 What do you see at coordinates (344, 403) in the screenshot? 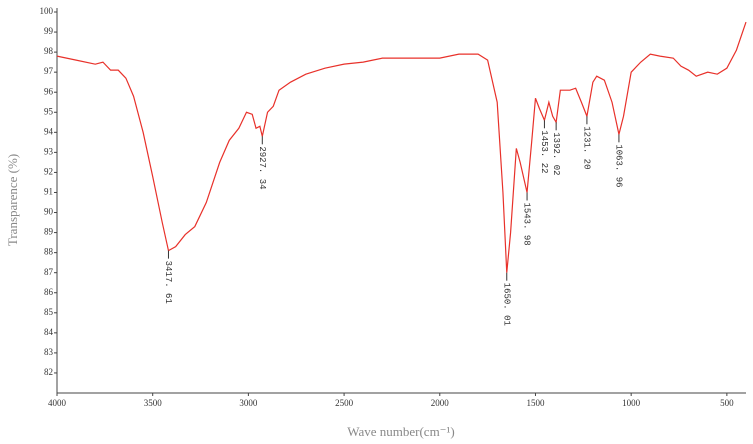
I see `x-tick-label: 2500` at bounding box center [344, 403].